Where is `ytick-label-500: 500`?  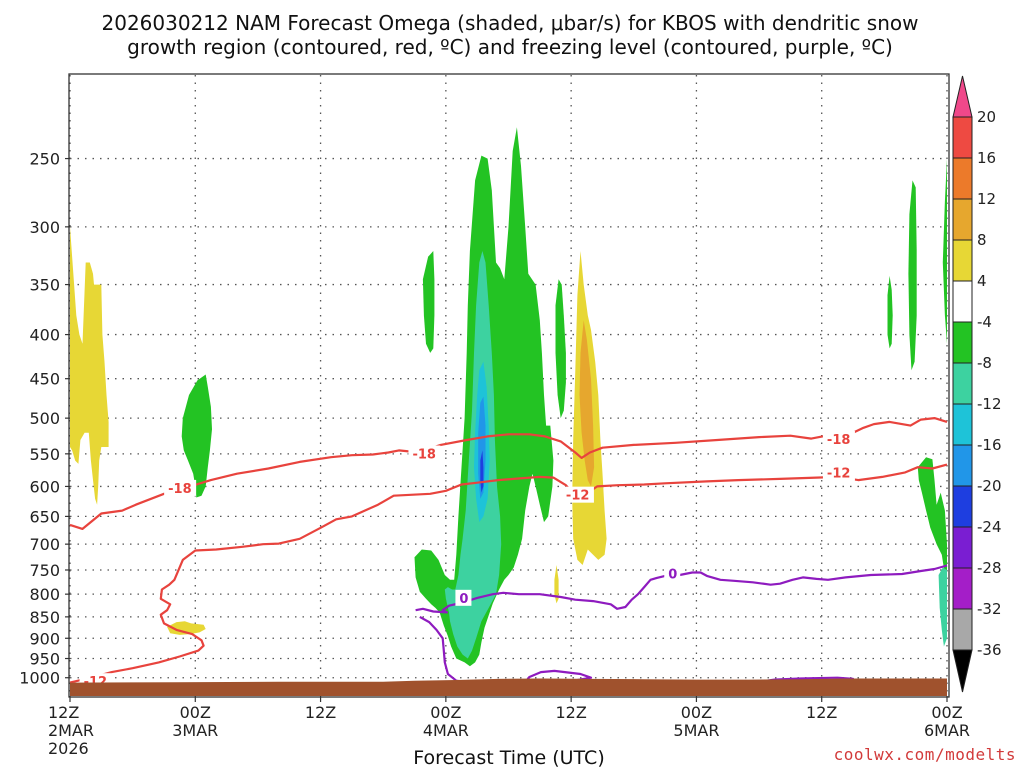
ytick-label-500: 500 is located at coordinates (44, 418).